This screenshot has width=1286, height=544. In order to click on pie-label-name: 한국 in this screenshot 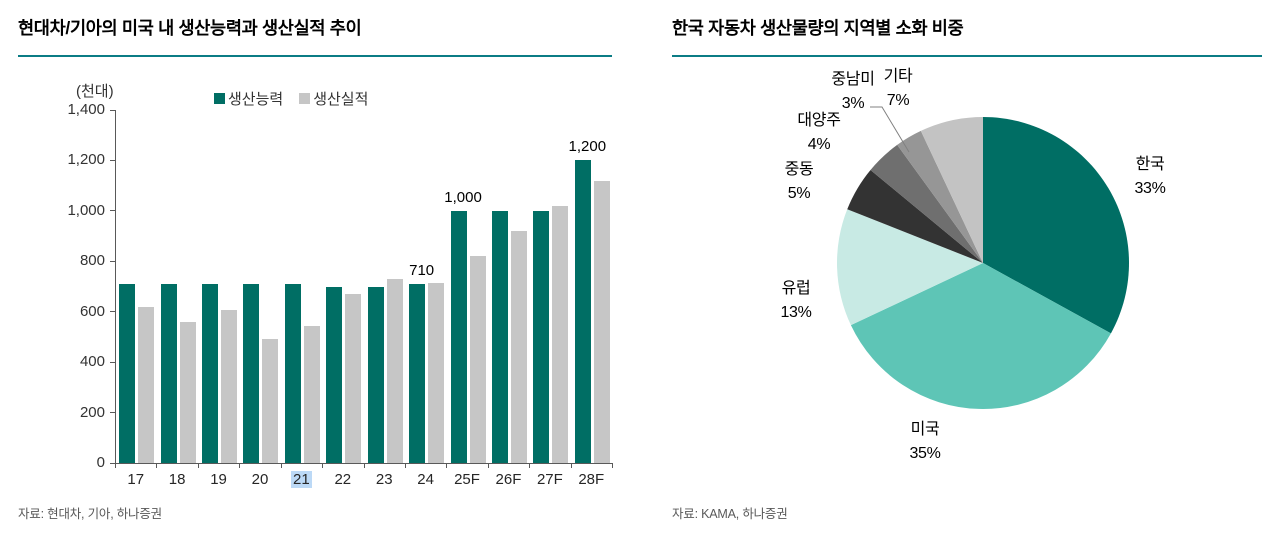, I will do `click(1150, 164)`.